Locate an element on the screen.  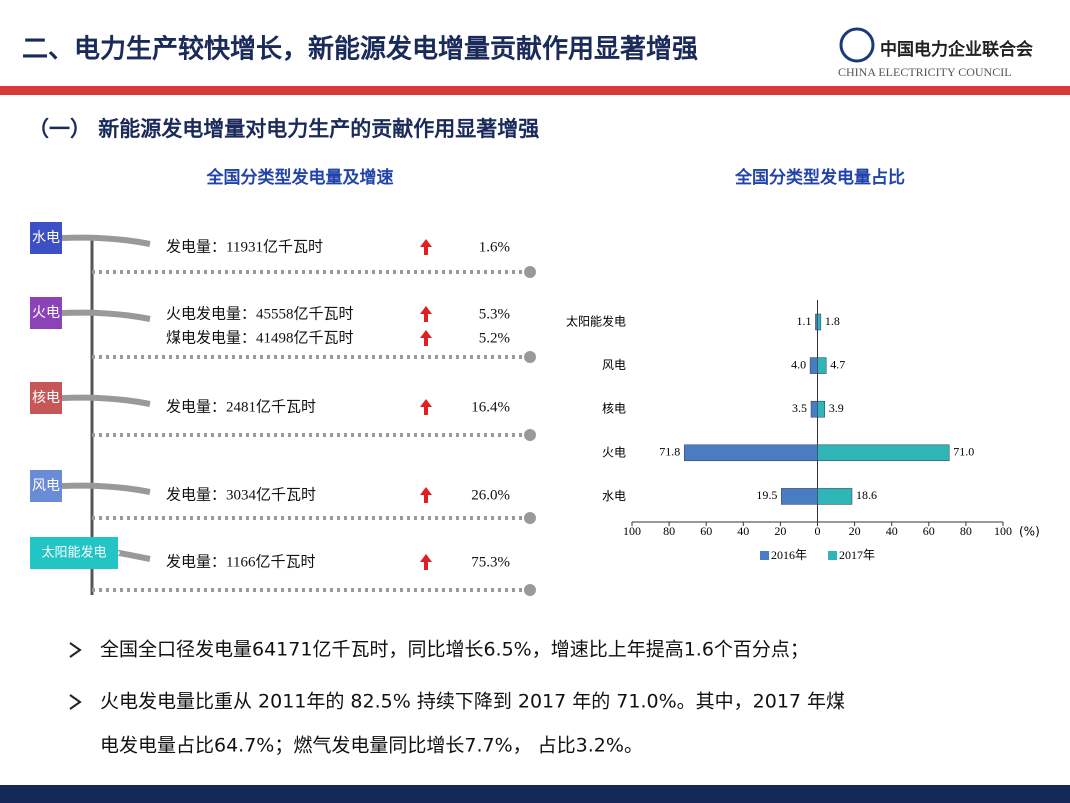
generation-text: 发电量：1166亿千瓦时 is located at coordinates (240, 561).